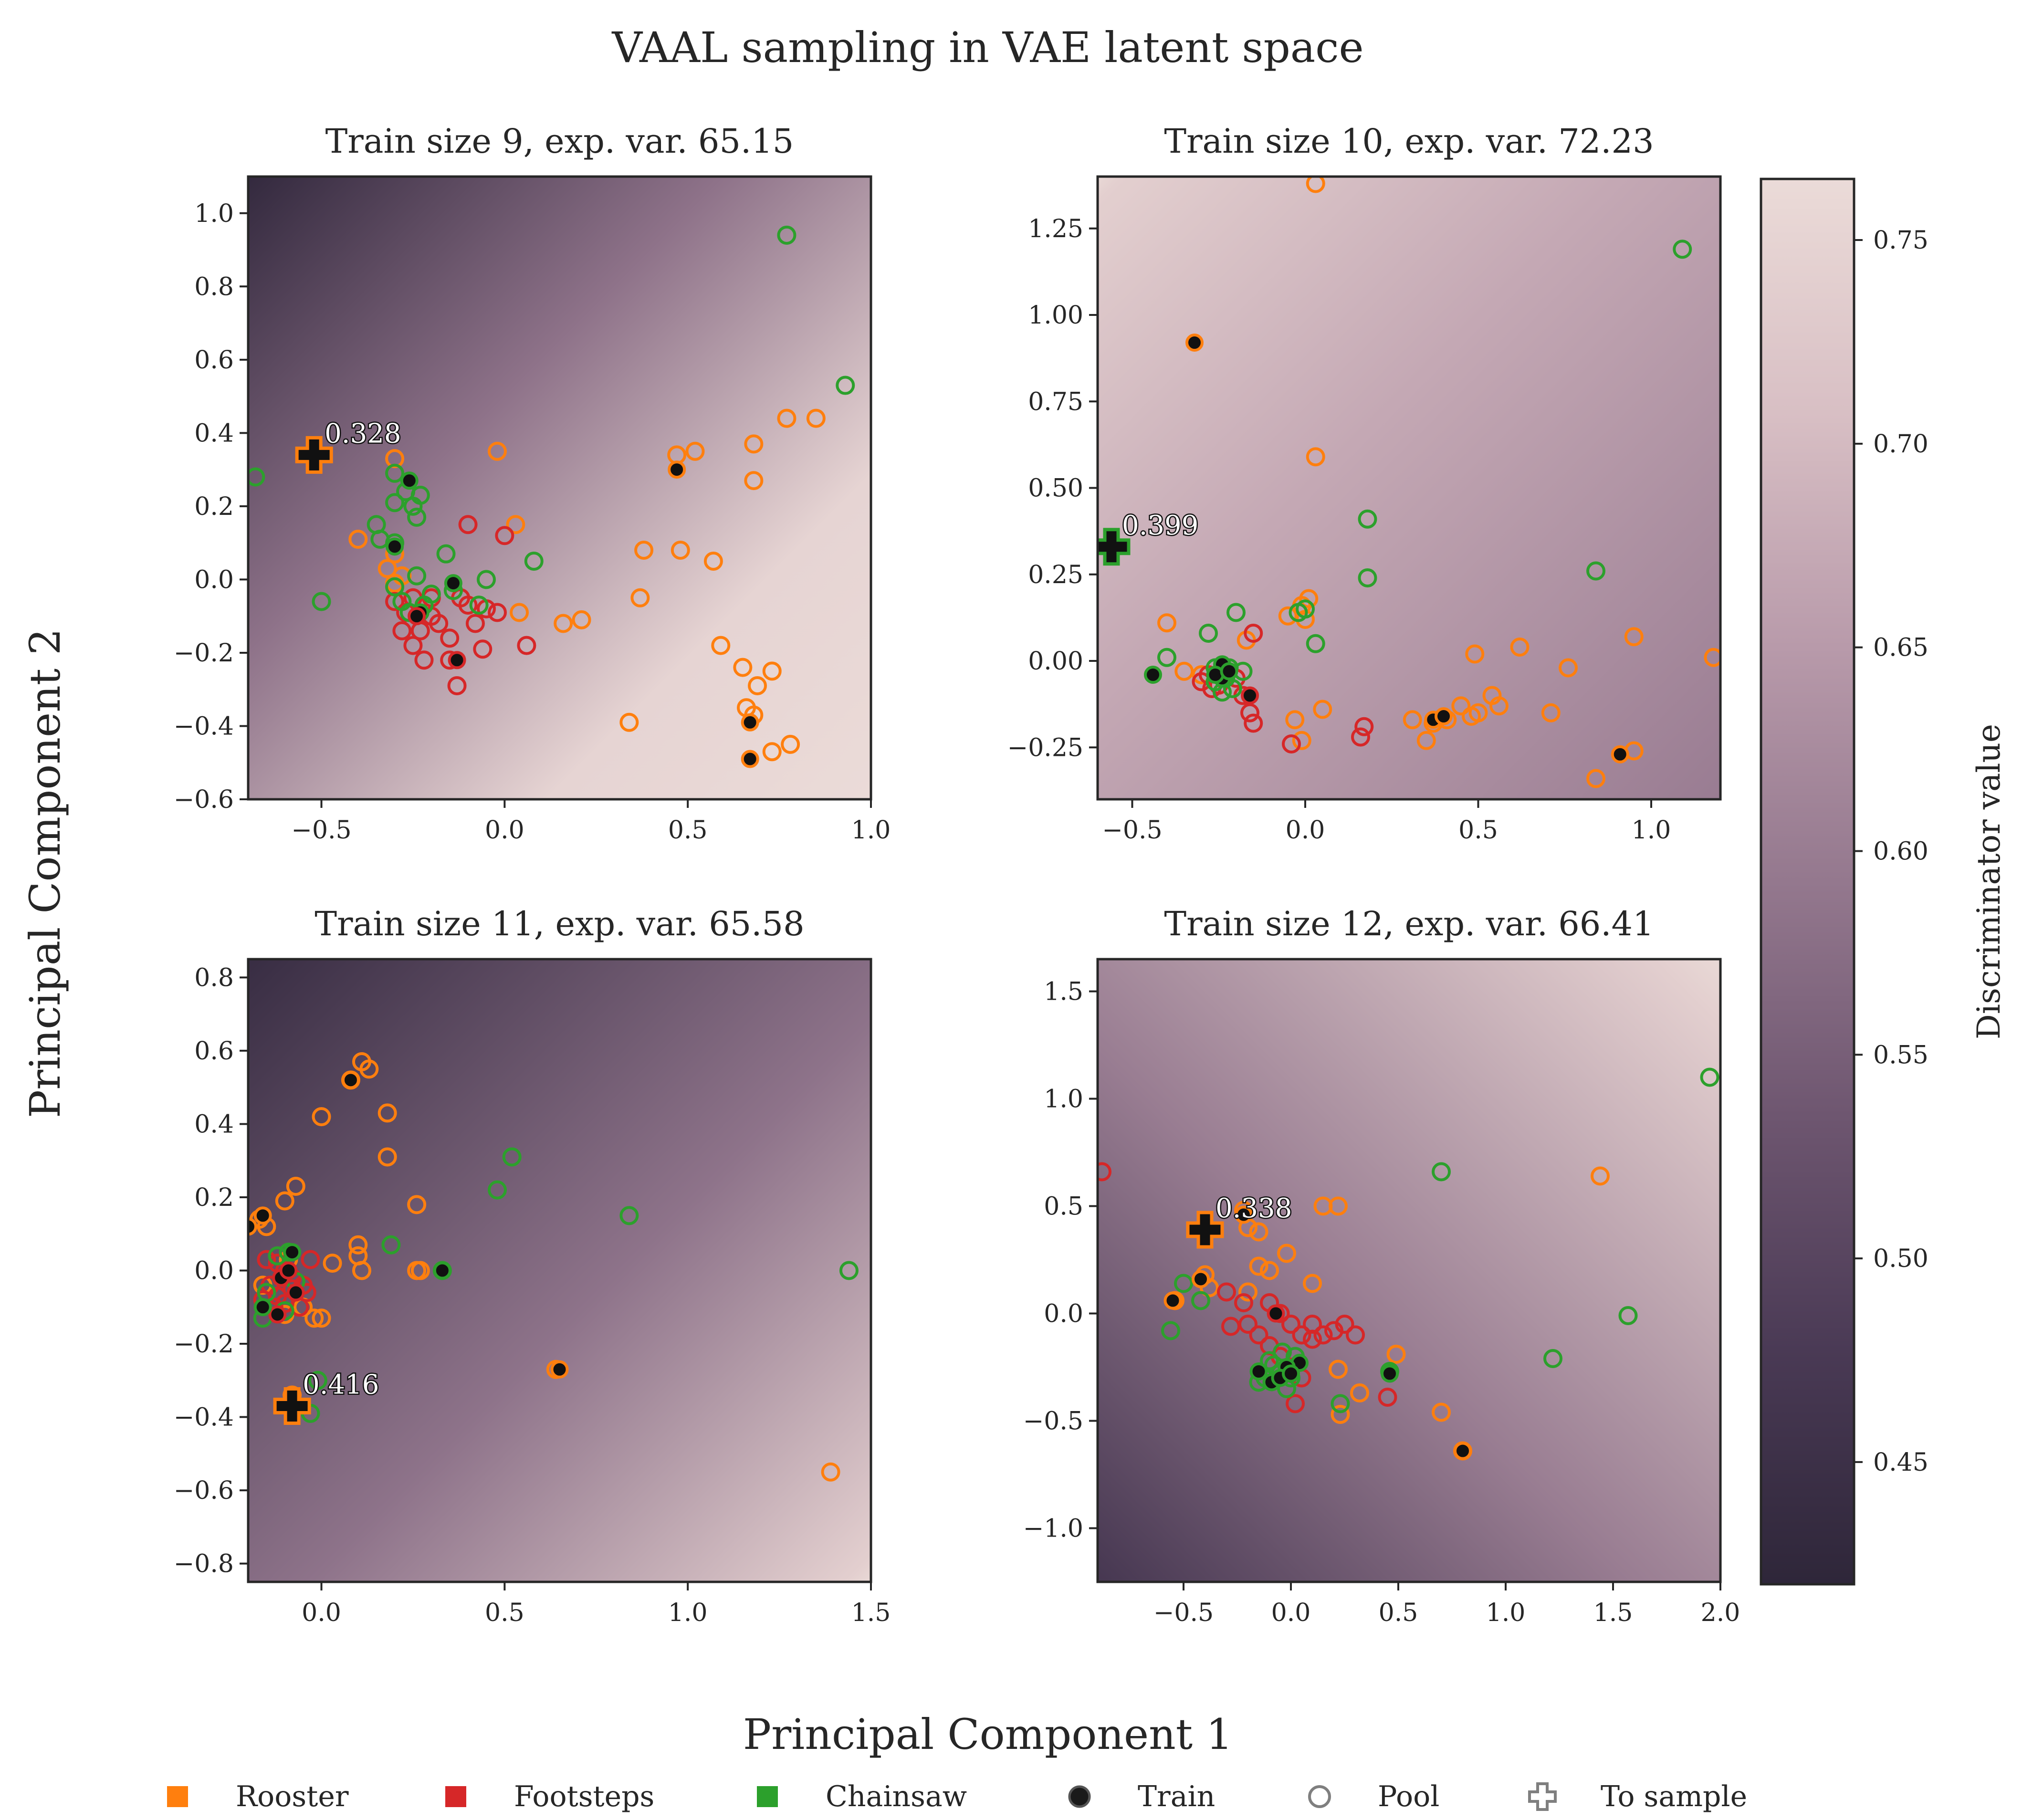 This screenshot has width=2033, height=1820. What do you see at coordinates (1205, 1230) in the screenshot?
I see `to-sample-marker` at bounding box center [1205, 1230].